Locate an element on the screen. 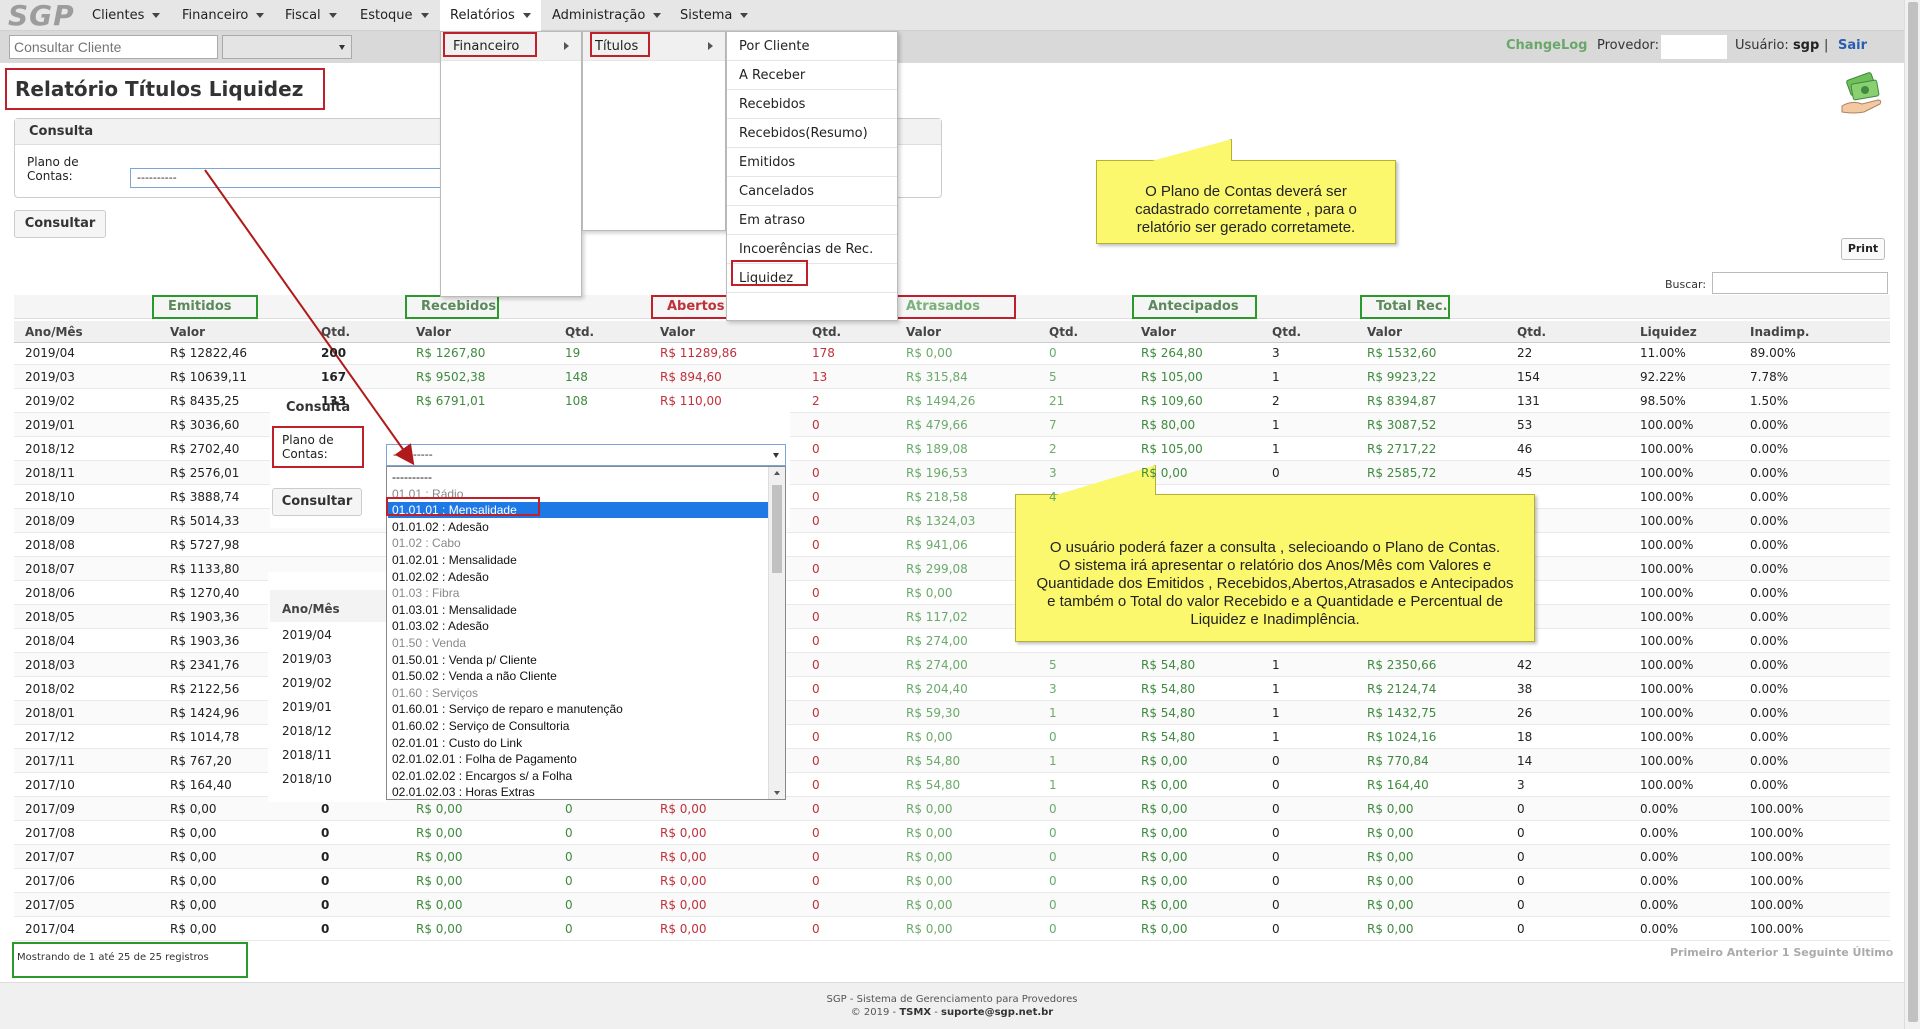  plano-option: ---------- is located at coordinates (412, 477).